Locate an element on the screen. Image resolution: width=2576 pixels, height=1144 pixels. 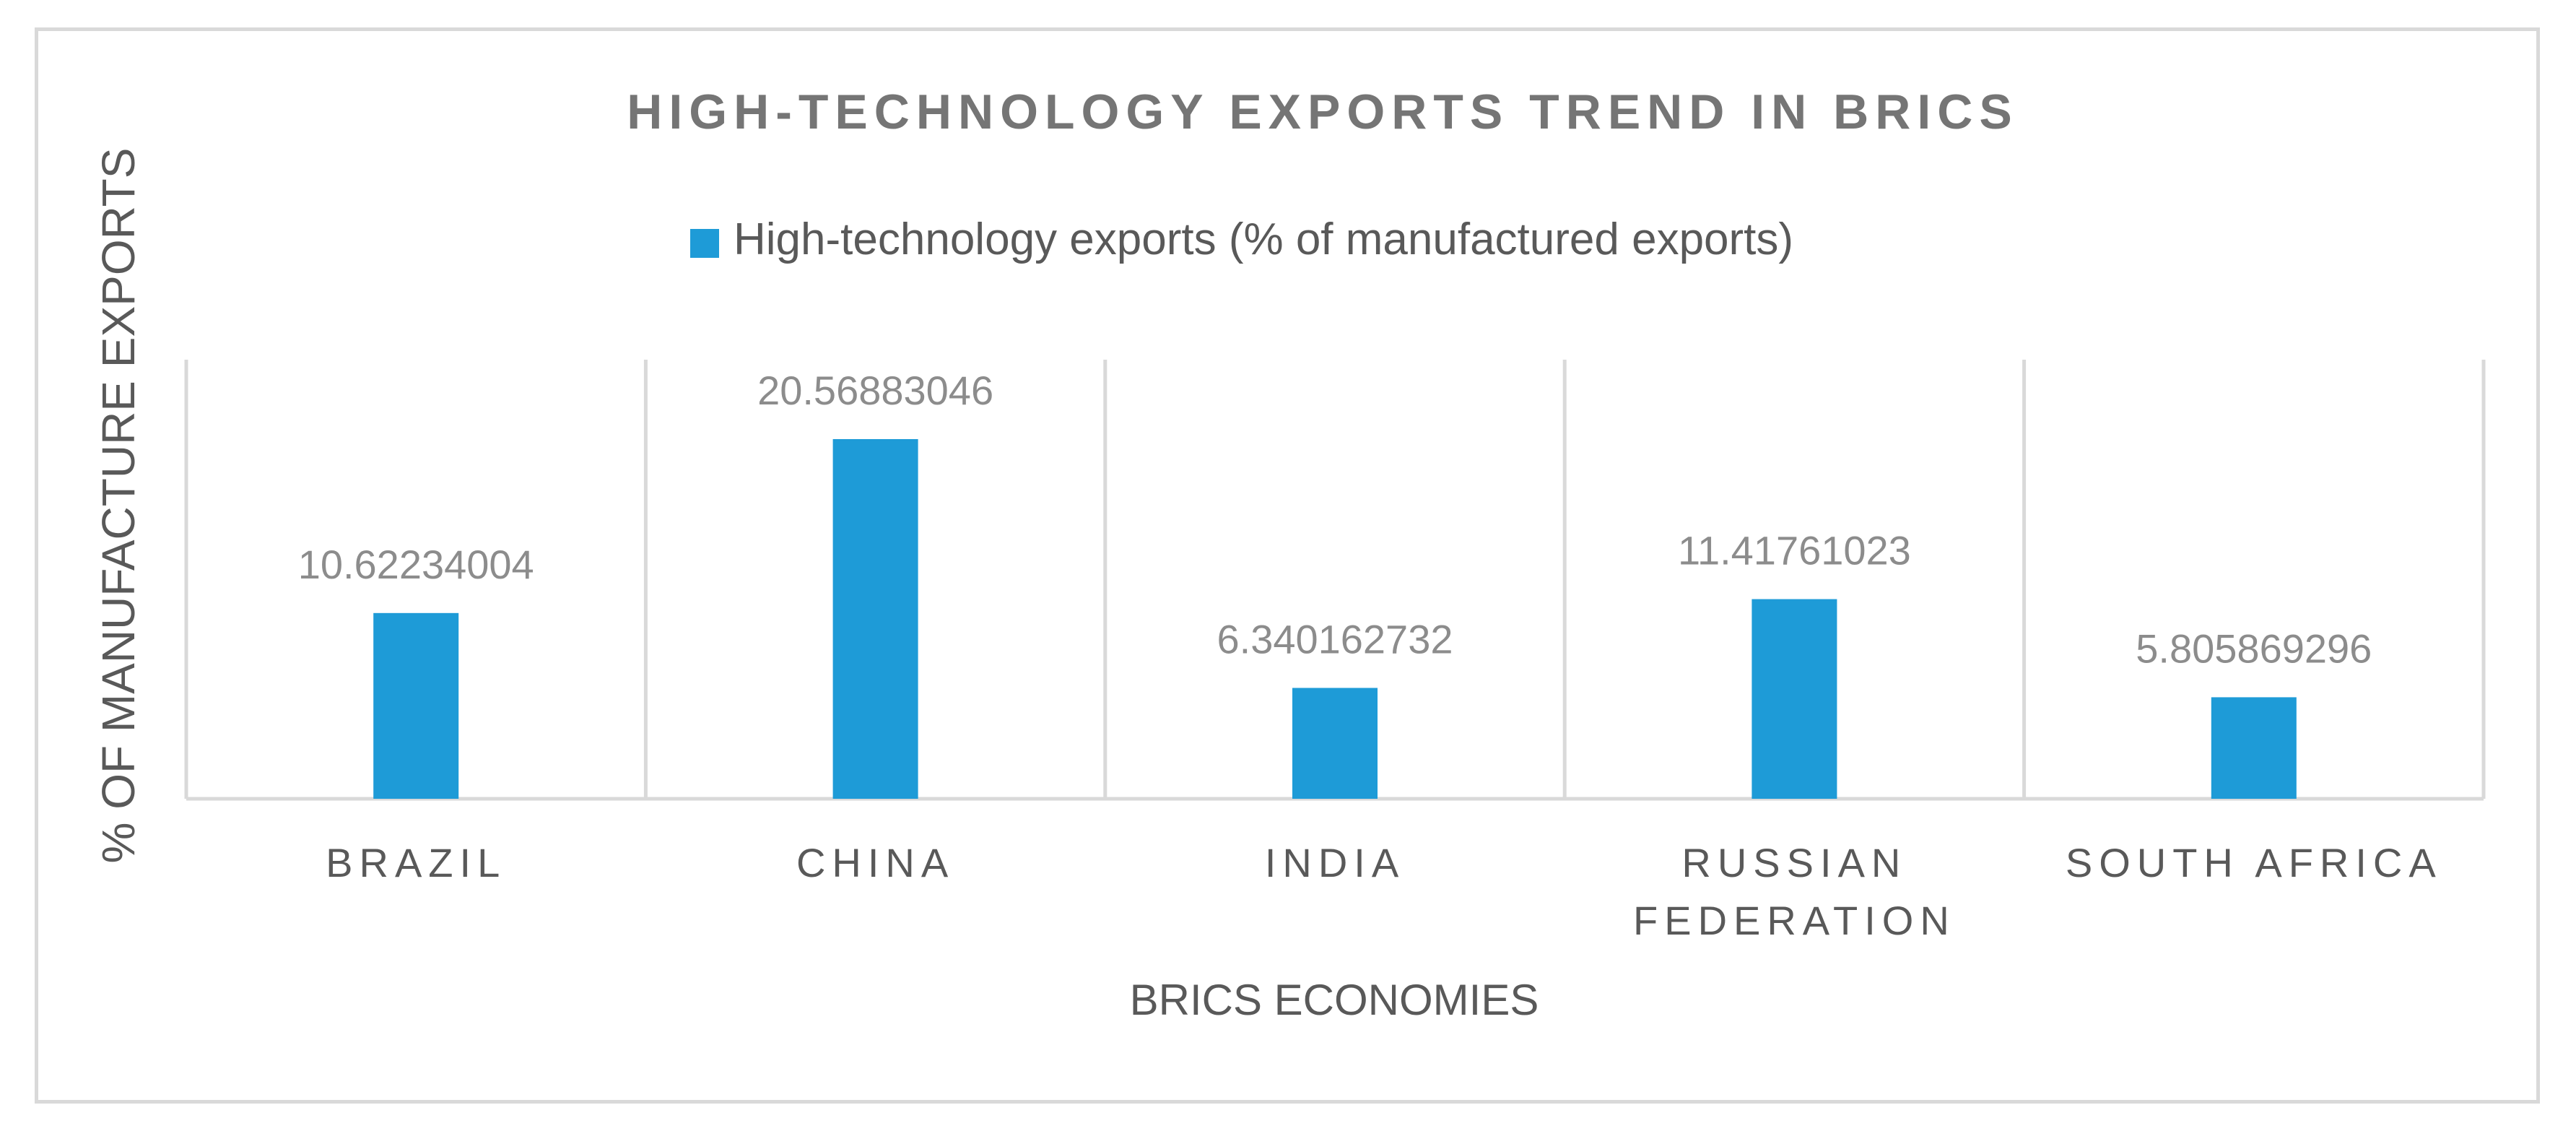
chart-title: HIGH-TECHNOLOGY EXPORTS TREND IN BRICS is located at coordinates (1323, 111).